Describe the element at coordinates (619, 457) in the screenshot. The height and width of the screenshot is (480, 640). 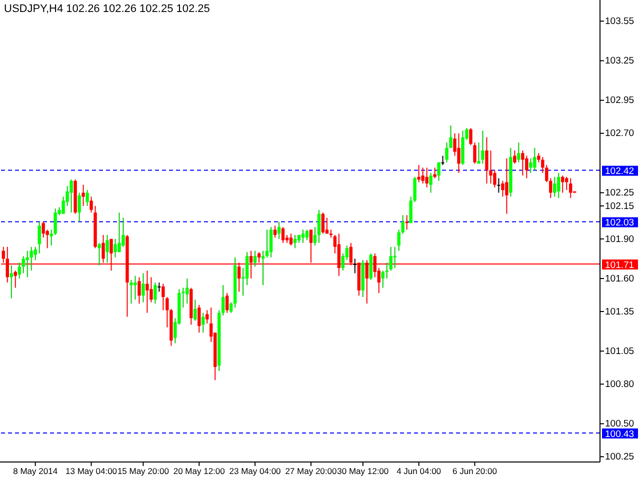
I see `y-tick-label: 100.25` at that location.